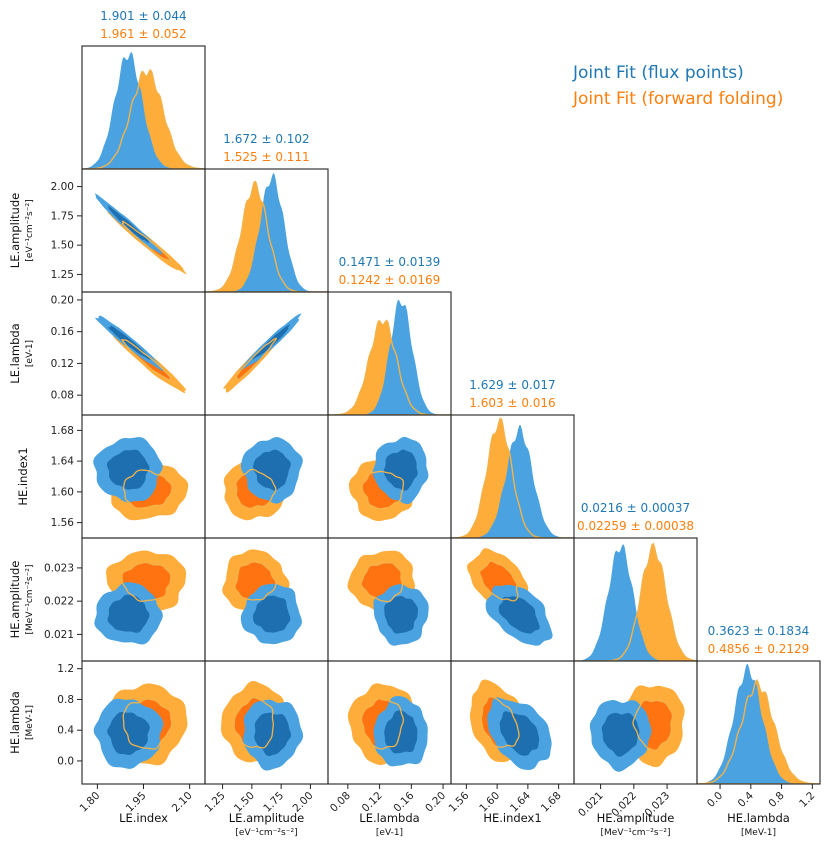 The height and width of the screenshot is (860, 830). What do you see at coordinates (62, 364) in the screenshot?
I see `y-tick-label: 0.12` at bounding box center [62, 364].